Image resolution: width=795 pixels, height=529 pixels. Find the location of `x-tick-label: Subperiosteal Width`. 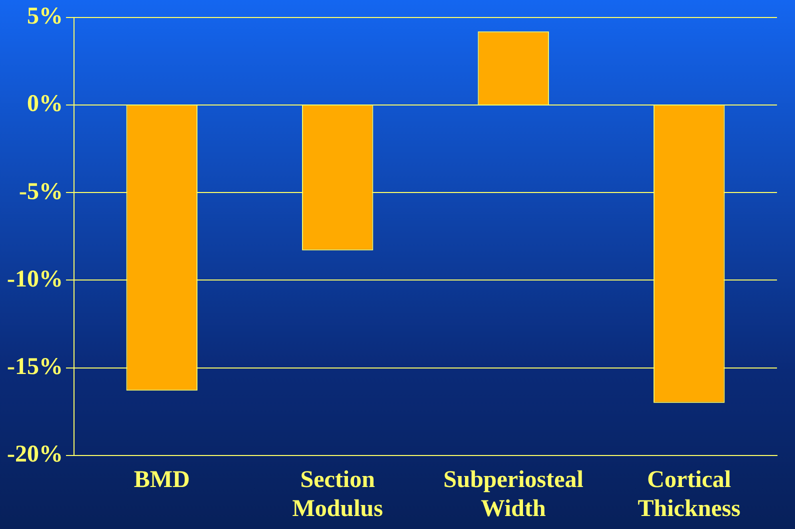

x-tick-label: Subperiosteal Width is located at coordinates (513, 494).